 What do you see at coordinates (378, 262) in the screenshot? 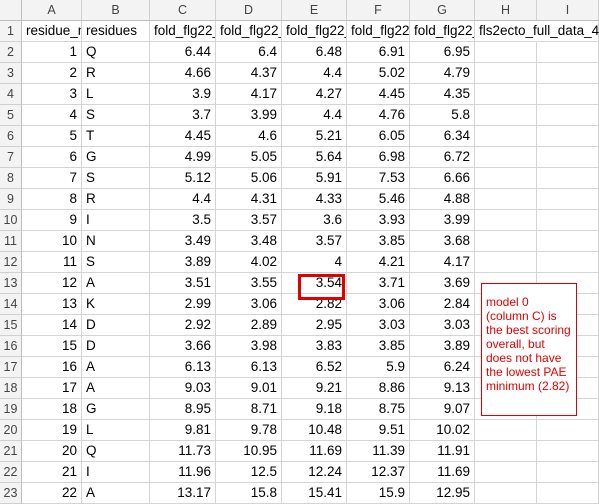
I see `score-cell: 4.21` at bounding box center [378, 262].